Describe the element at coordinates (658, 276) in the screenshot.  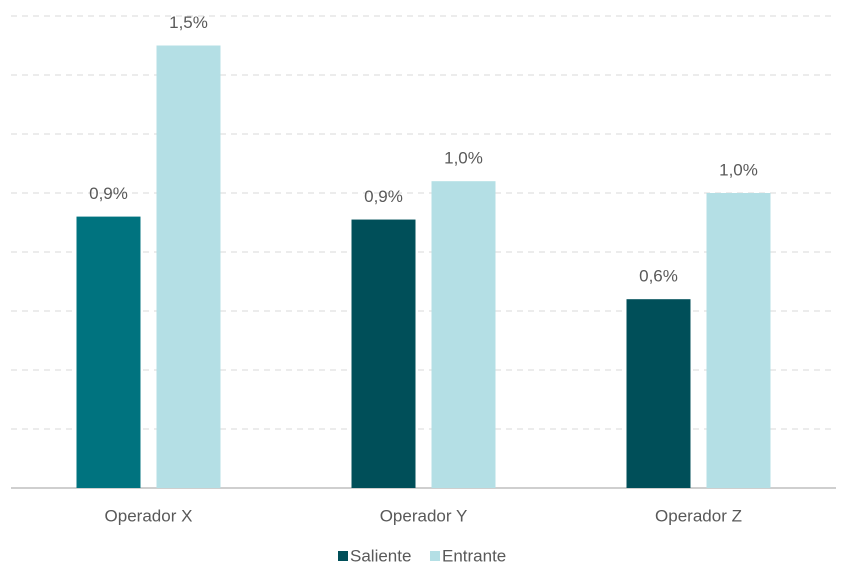
I see `data-label: 0,6%` at that location.